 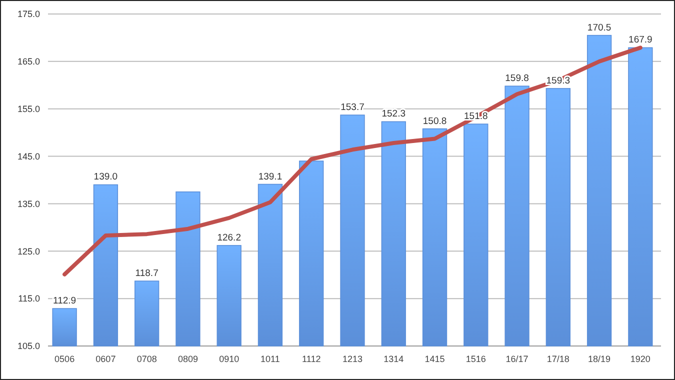 What do you see at coordinates (599, 359) in the screenshot?
I see `x-tick-label: 18/19` at bounding box center [599, 359].